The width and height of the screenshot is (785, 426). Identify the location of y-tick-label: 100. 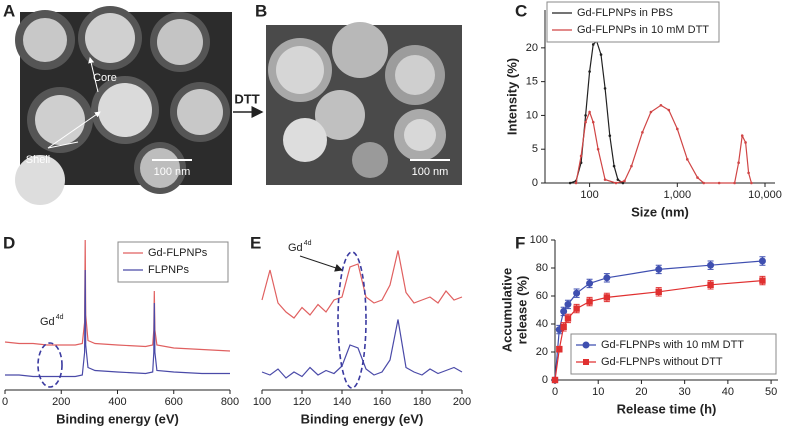
(539, 240).